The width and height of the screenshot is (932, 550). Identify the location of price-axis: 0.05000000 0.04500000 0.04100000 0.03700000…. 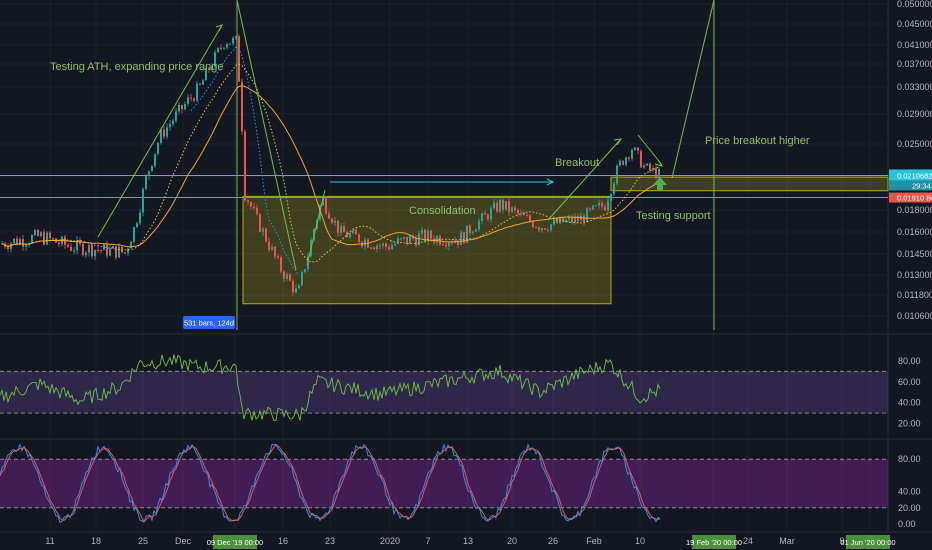
(910, 264).